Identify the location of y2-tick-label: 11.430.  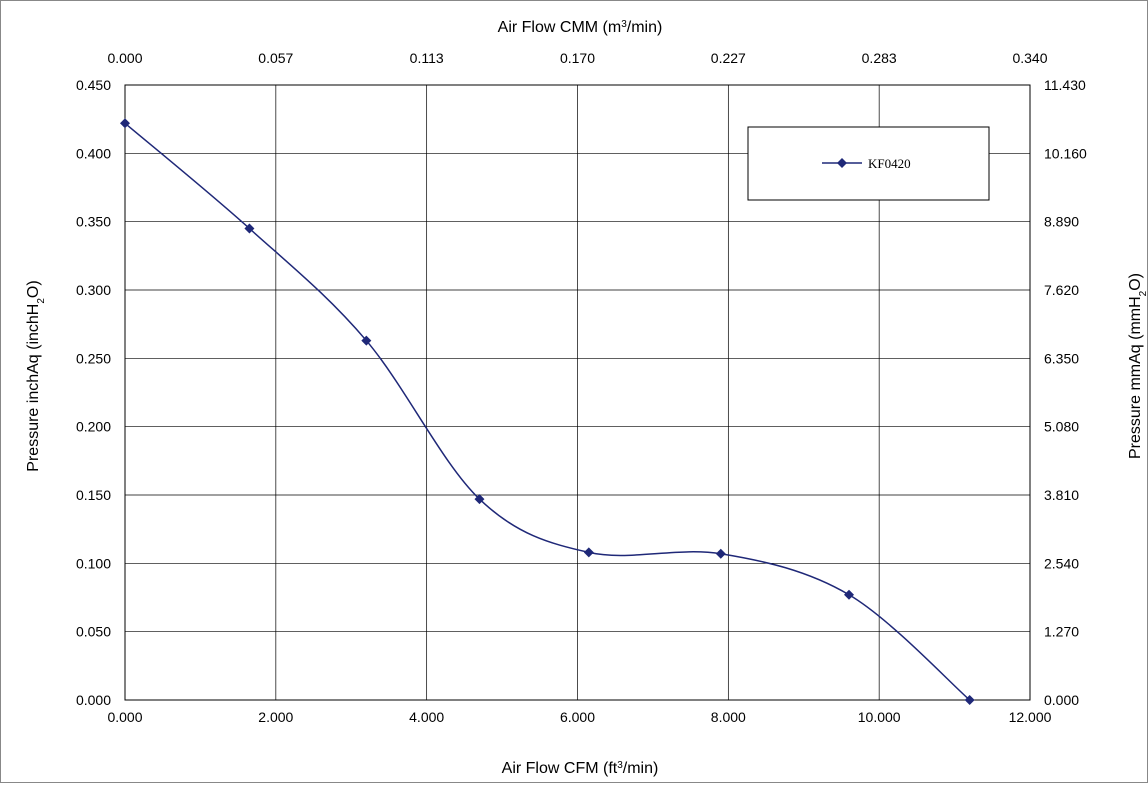
(1065, 85).